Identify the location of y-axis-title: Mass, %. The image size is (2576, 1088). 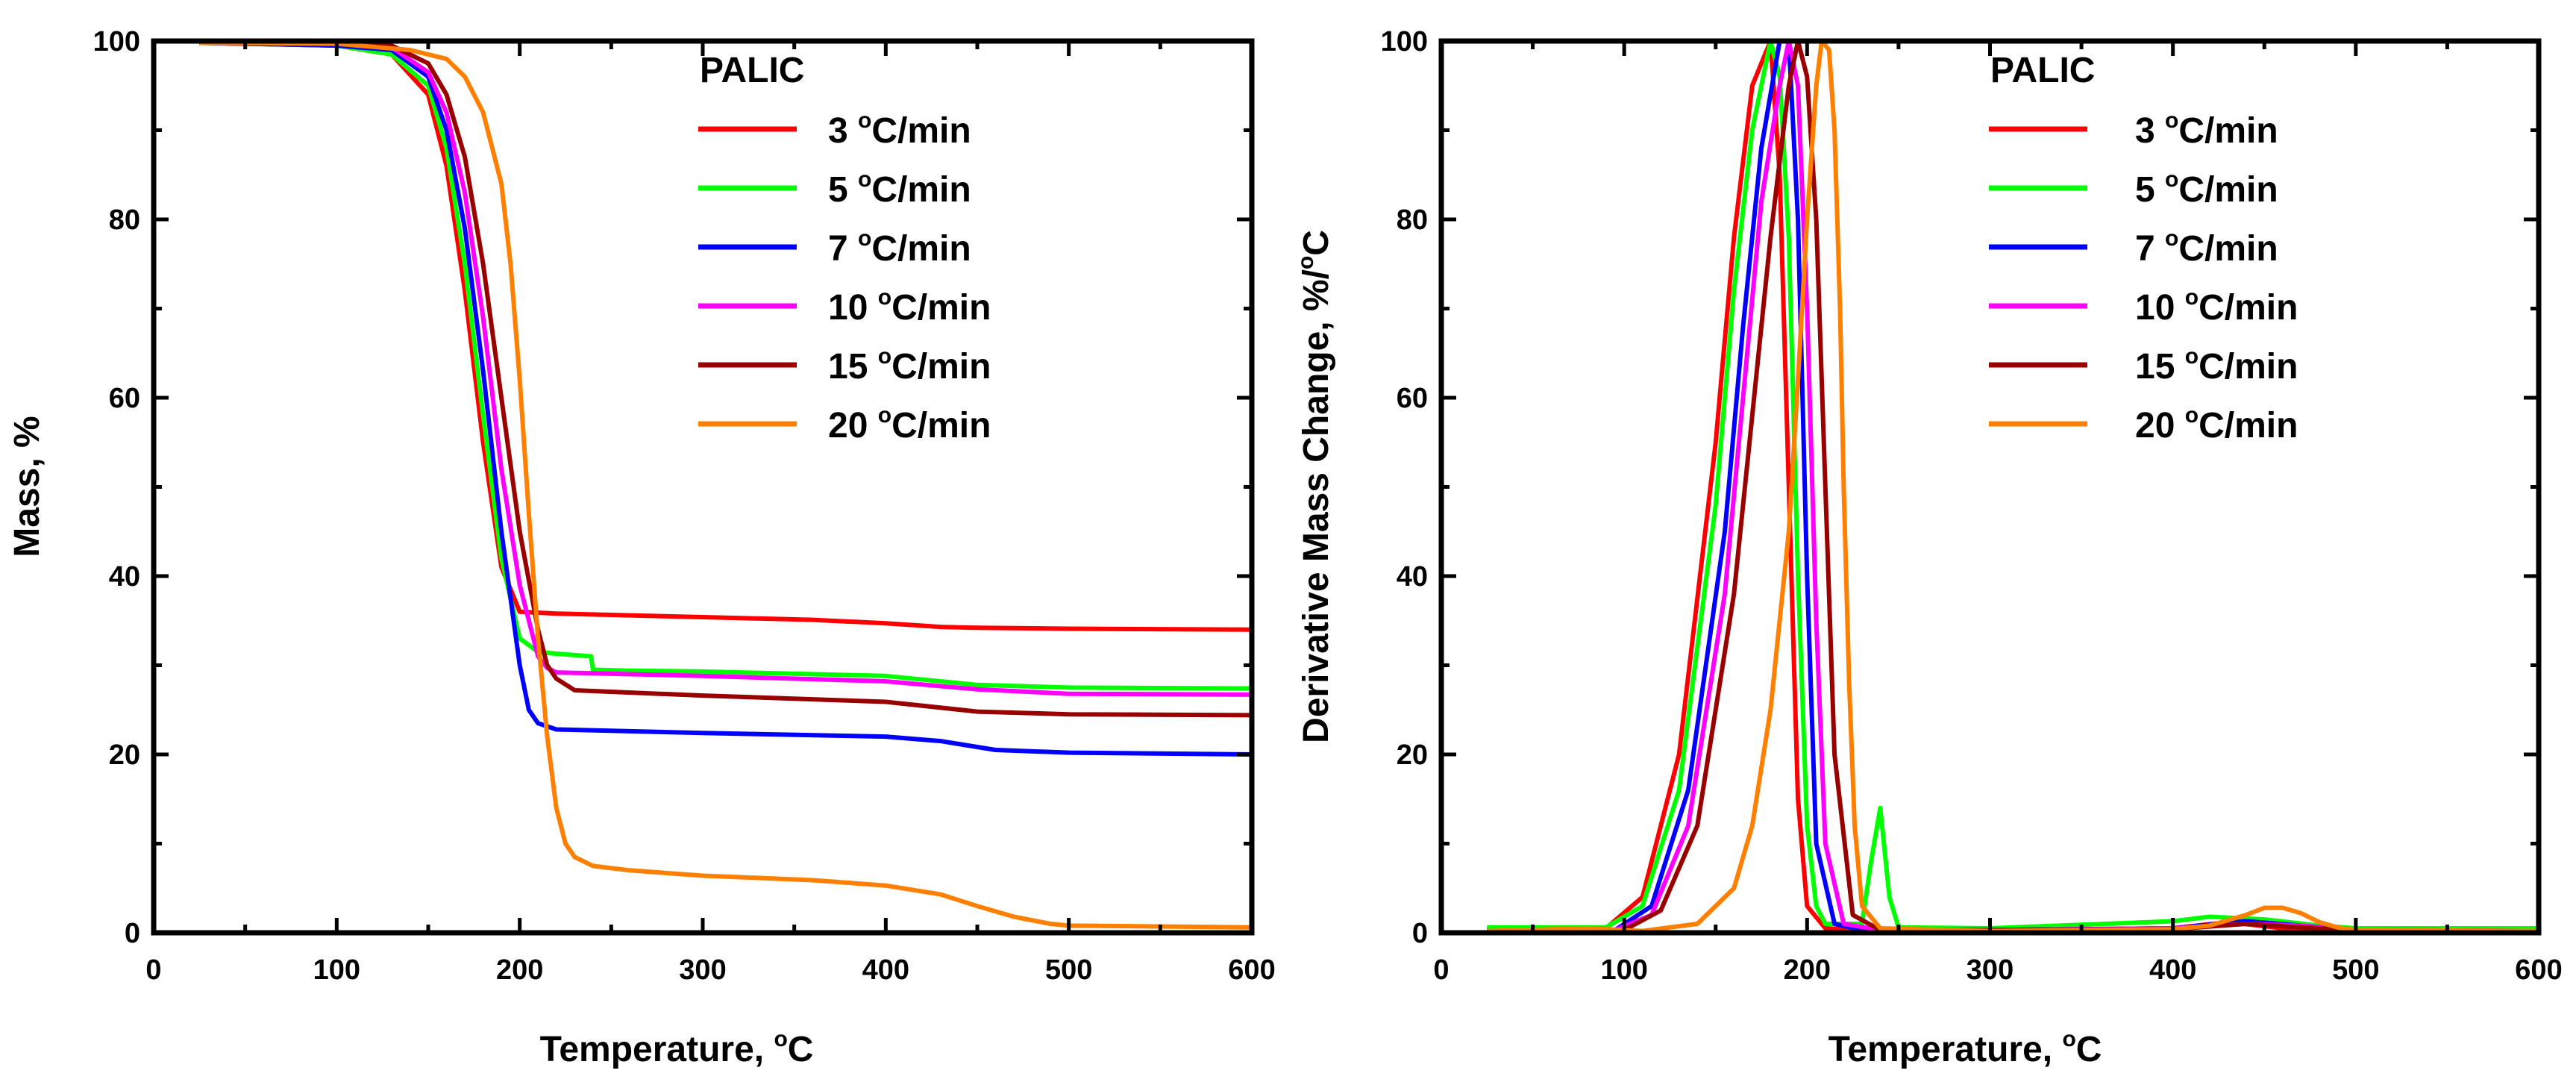
(27, 486).